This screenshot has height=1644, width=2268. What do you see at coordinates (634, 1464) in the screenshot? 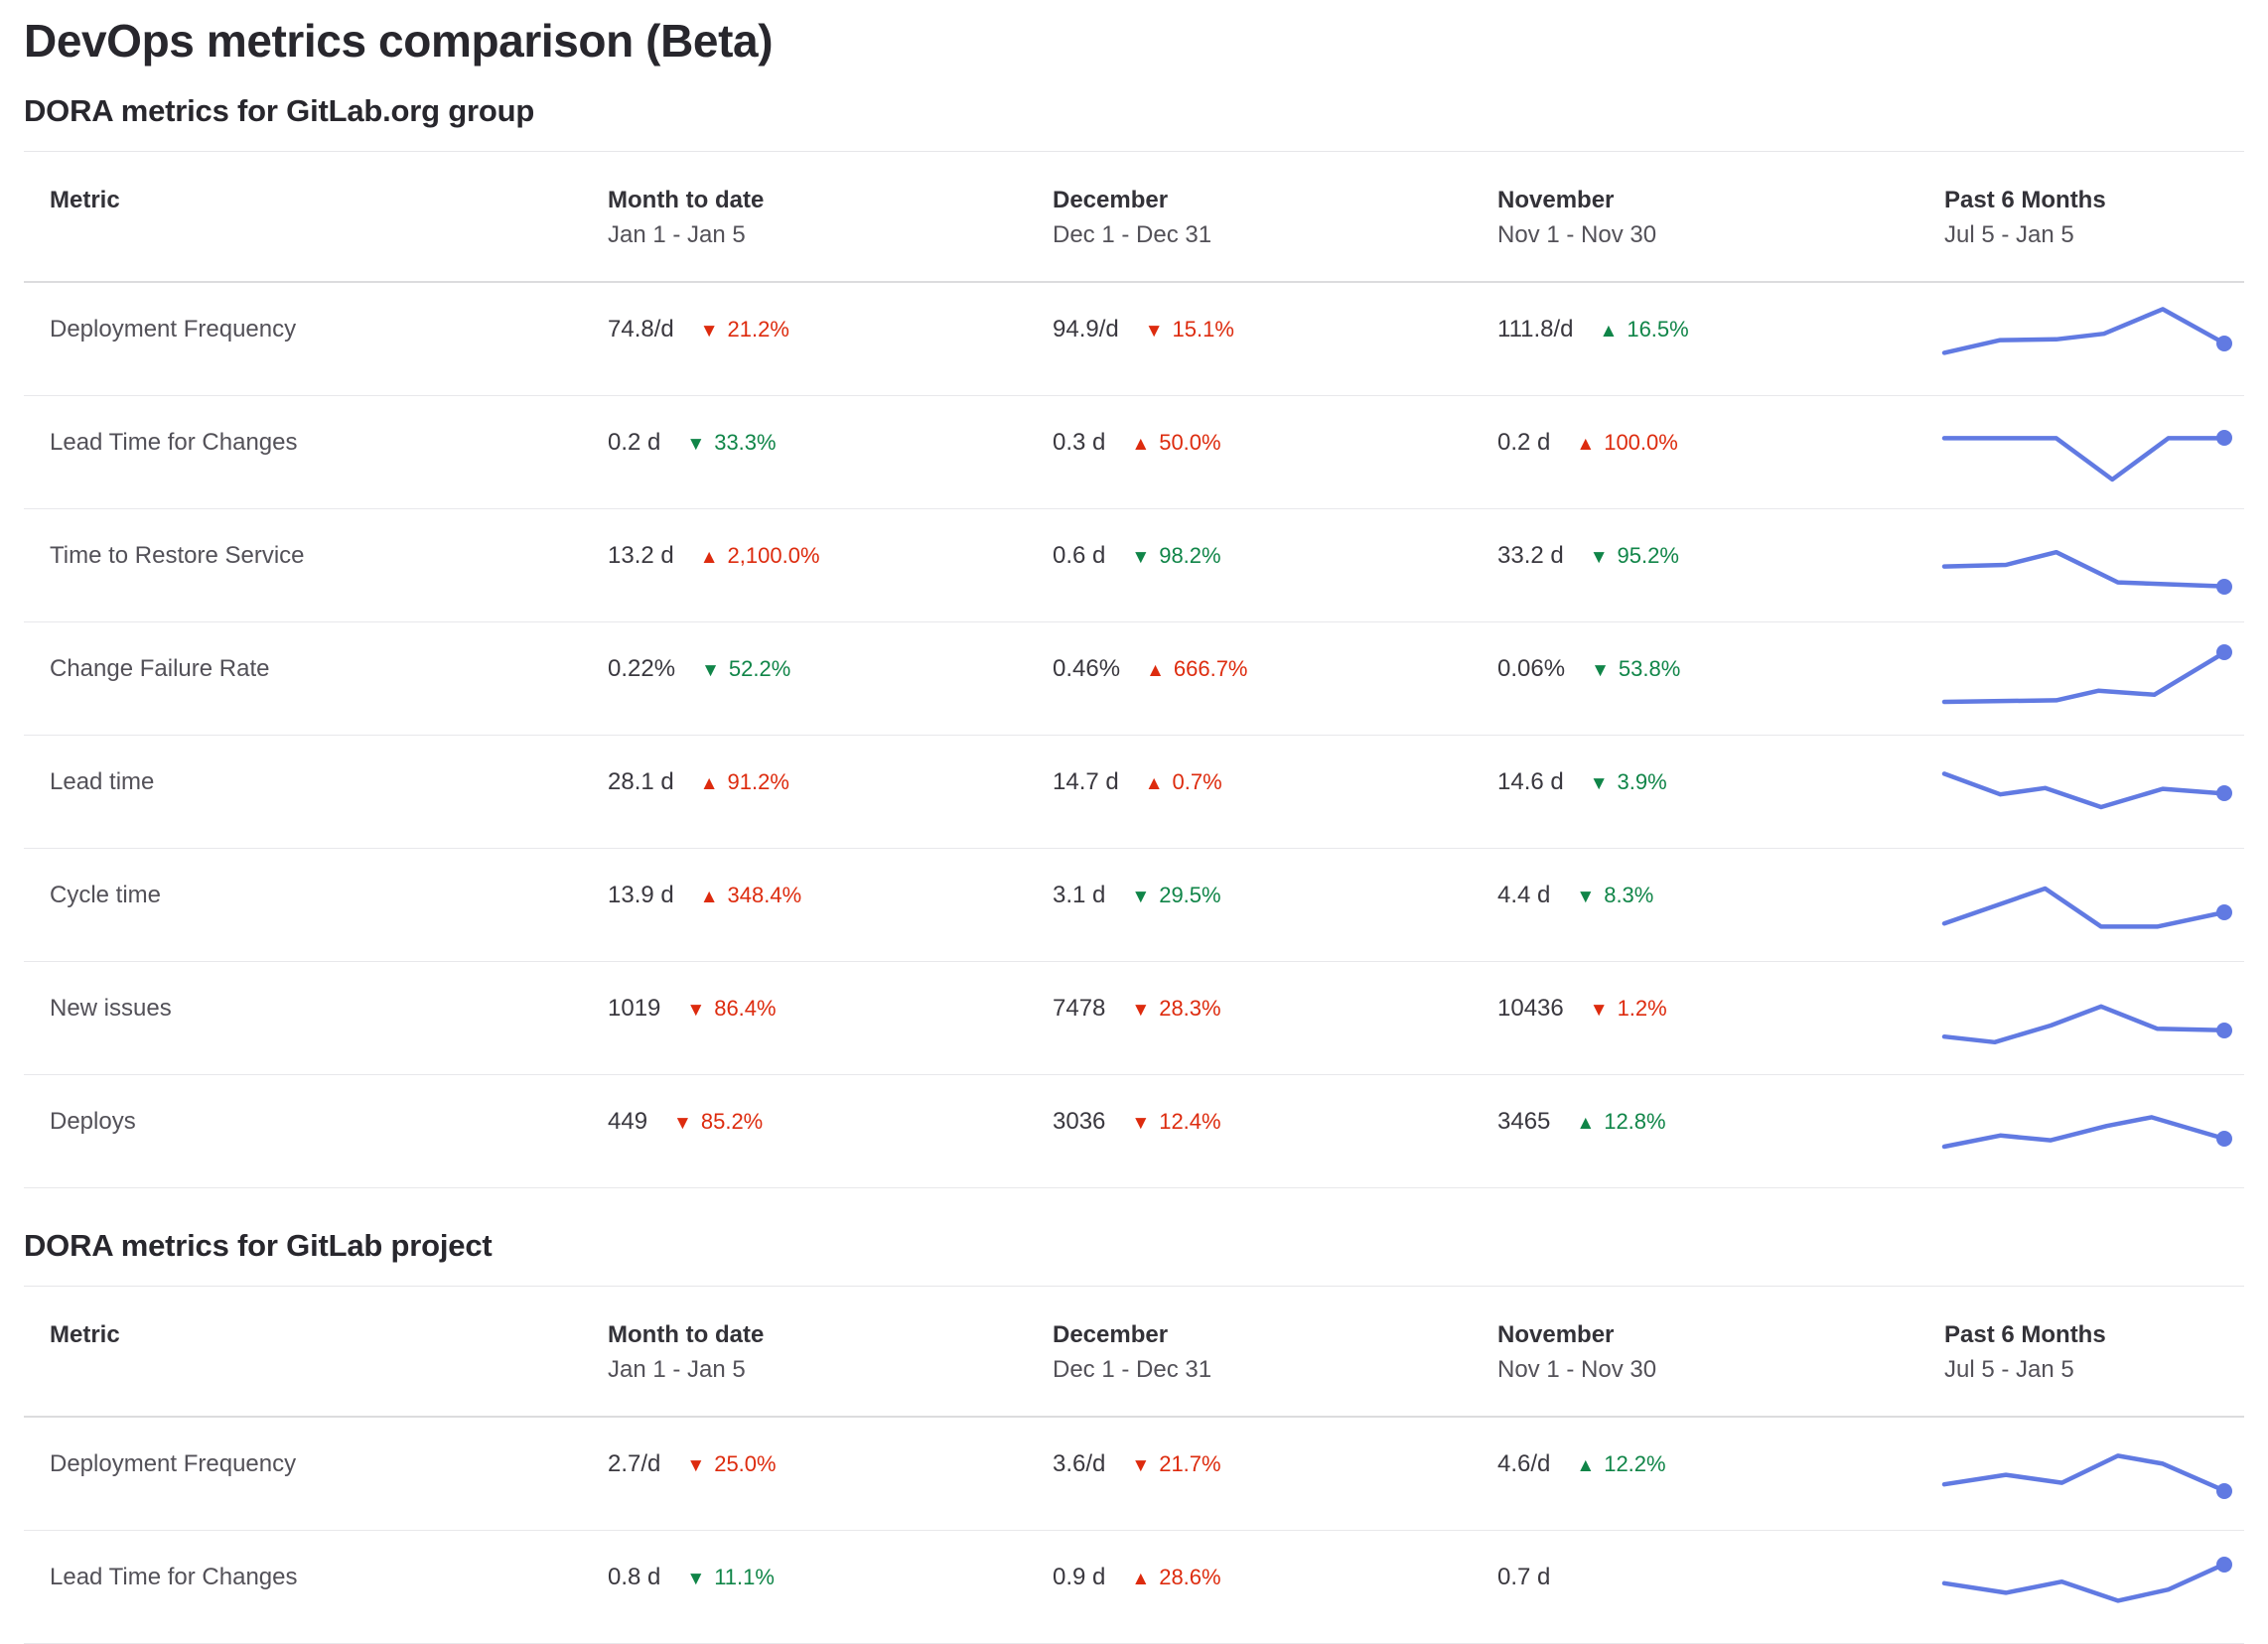
I see `metric-value: 2.7/d` at bounding box center [634, 1464].